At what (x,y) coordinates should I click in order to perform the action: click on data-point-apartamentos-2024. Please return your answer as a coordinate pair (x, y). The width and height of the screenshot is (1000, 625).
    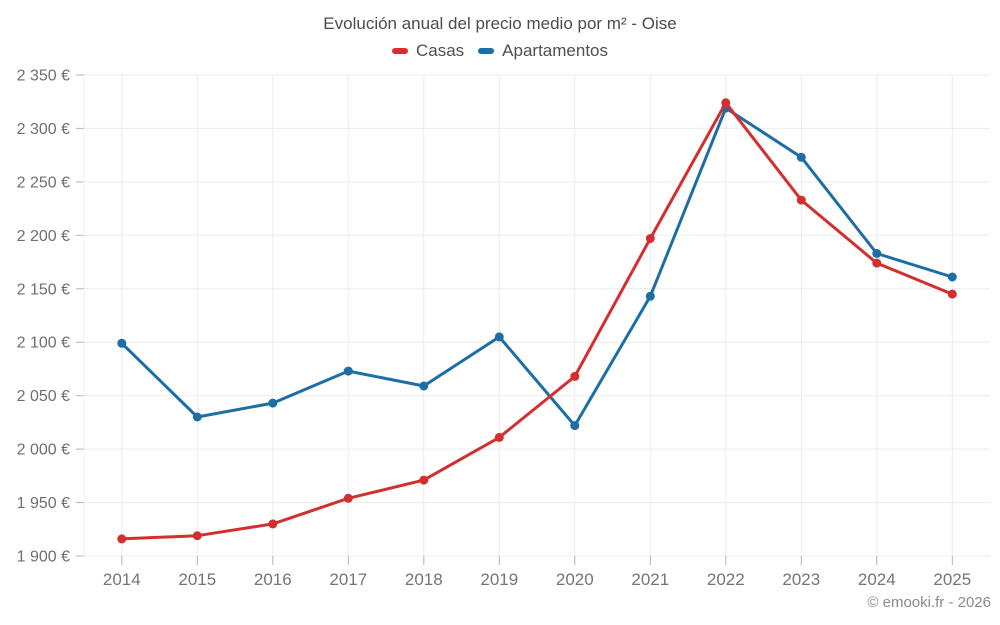
    Looking at the image, I should click on (877, 253).